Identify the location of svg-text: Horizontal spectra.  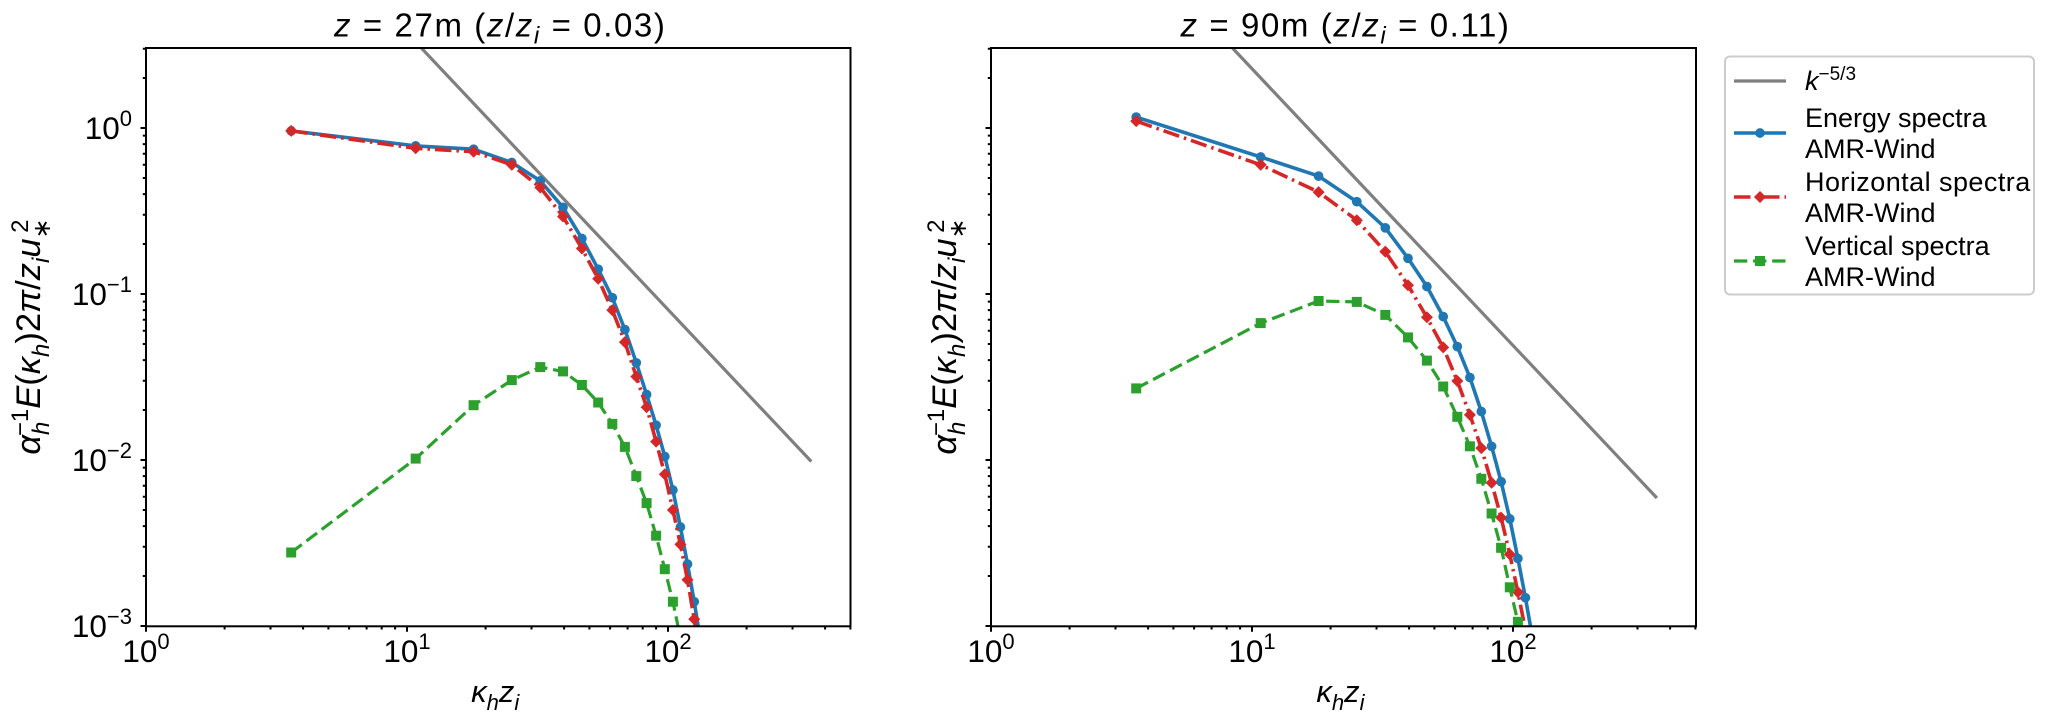
(1918, 182).